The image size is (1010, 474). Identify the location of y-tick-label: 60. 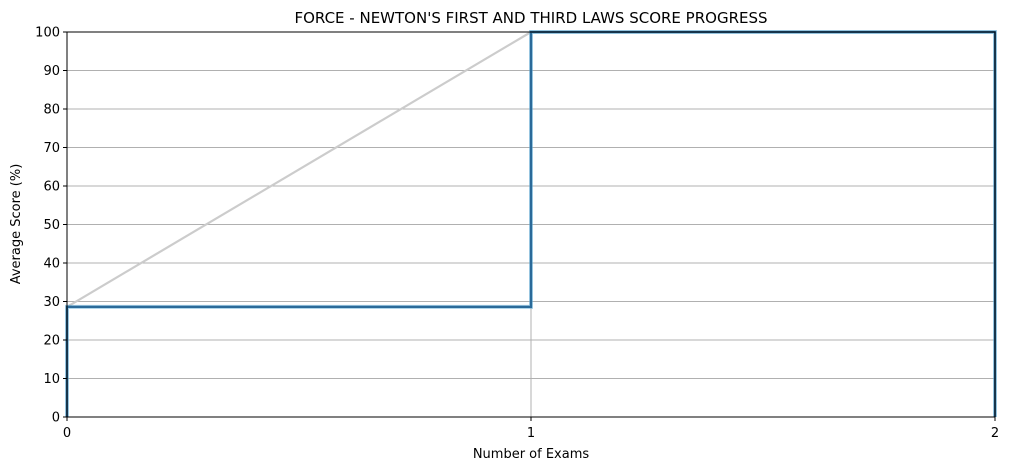
(51, 187).